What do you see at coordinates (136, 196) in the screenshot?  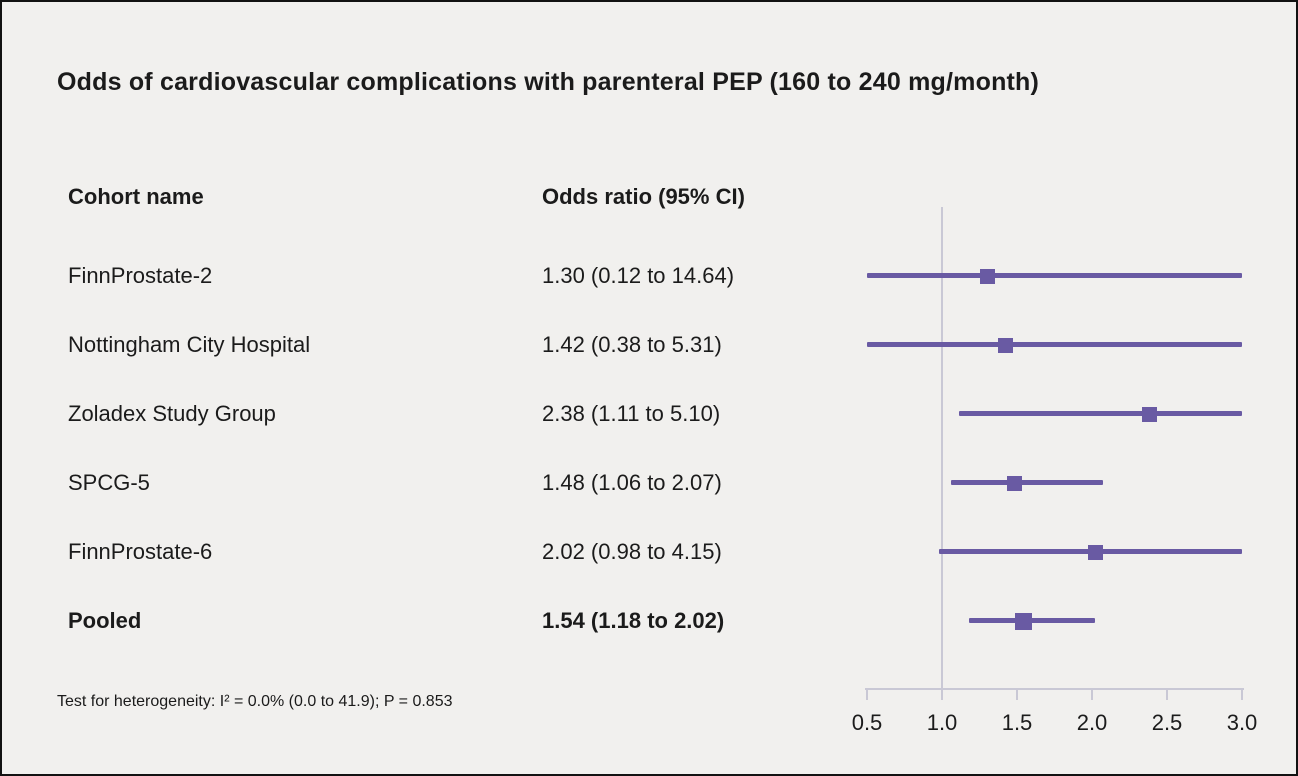 I see `column-header-cohort: Cohort name` at bounding box center [136, 196].